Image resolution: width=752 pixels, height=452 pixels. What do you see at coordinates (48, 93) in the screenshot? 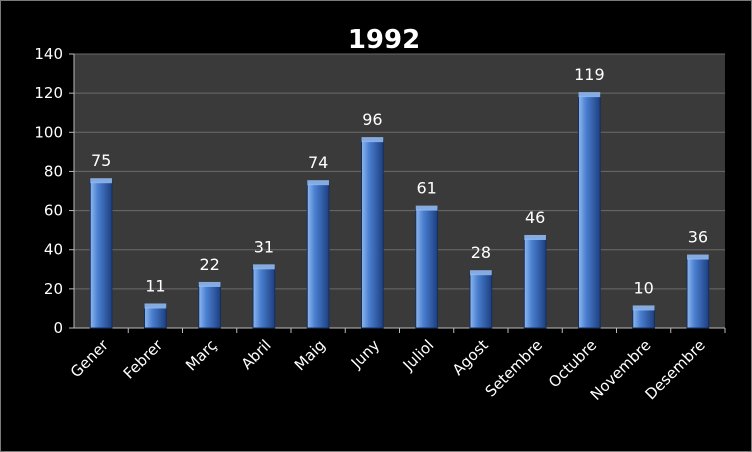
I see `y-tick-label: 120` at bounding box center [48, 93].